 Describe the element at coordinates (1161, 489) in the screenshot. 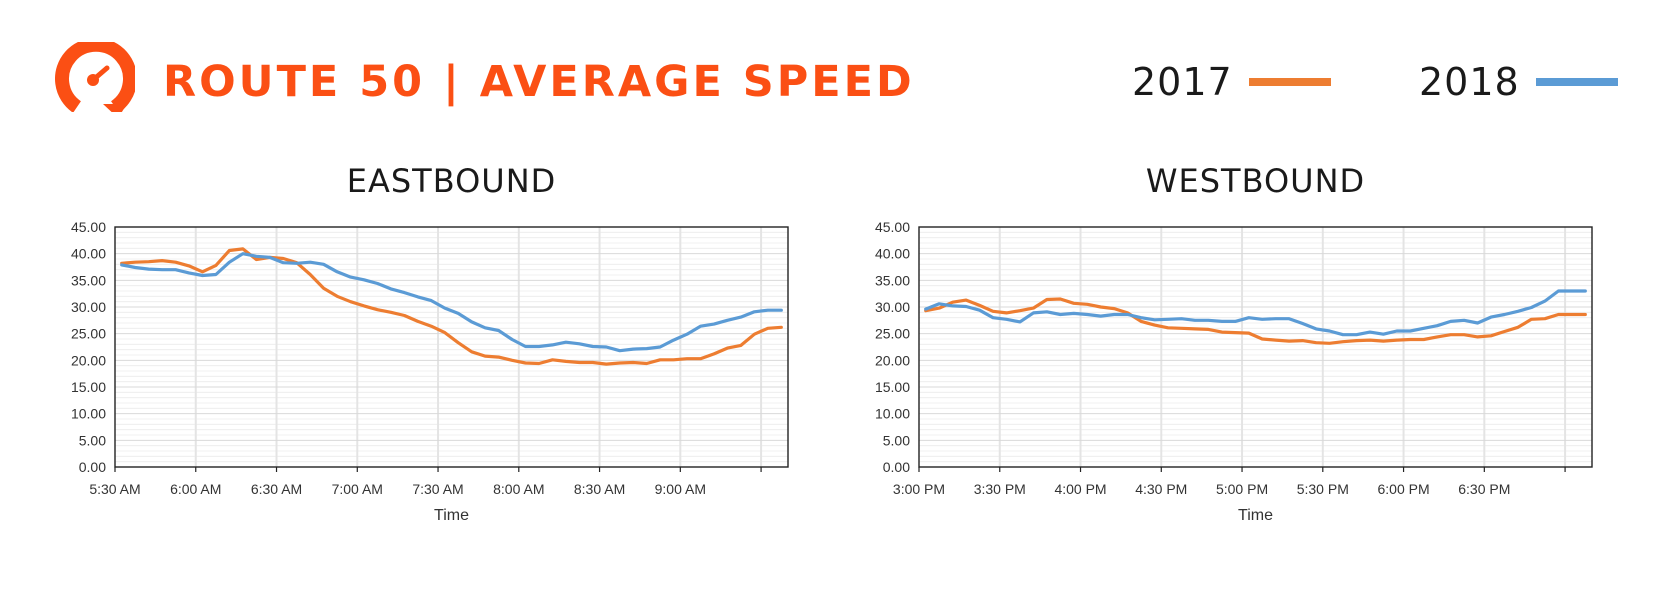

I see `x-tick-label: 4:30 PM` at that location.